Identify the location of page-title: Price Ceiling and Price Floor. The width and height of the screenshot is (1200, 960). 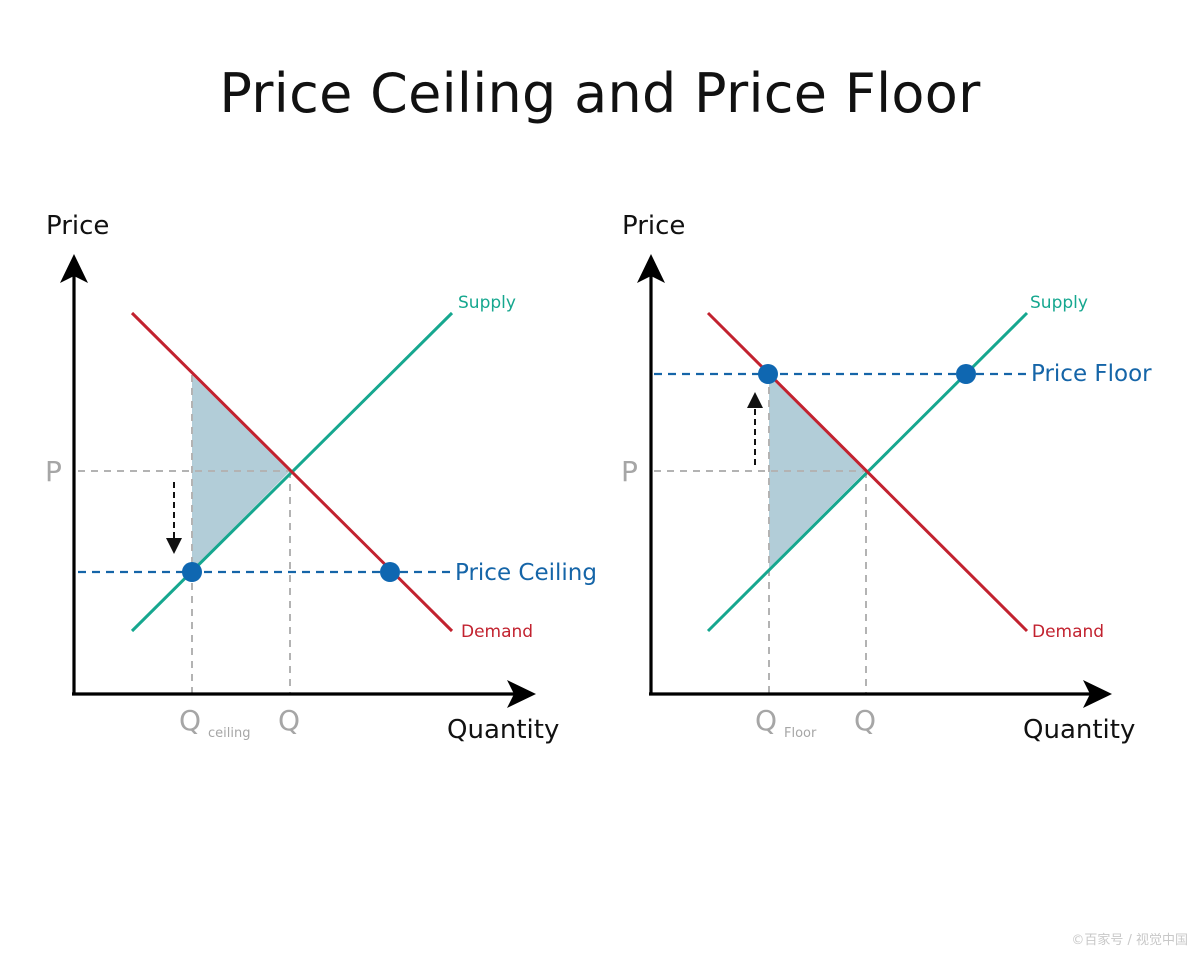
(600, 93).